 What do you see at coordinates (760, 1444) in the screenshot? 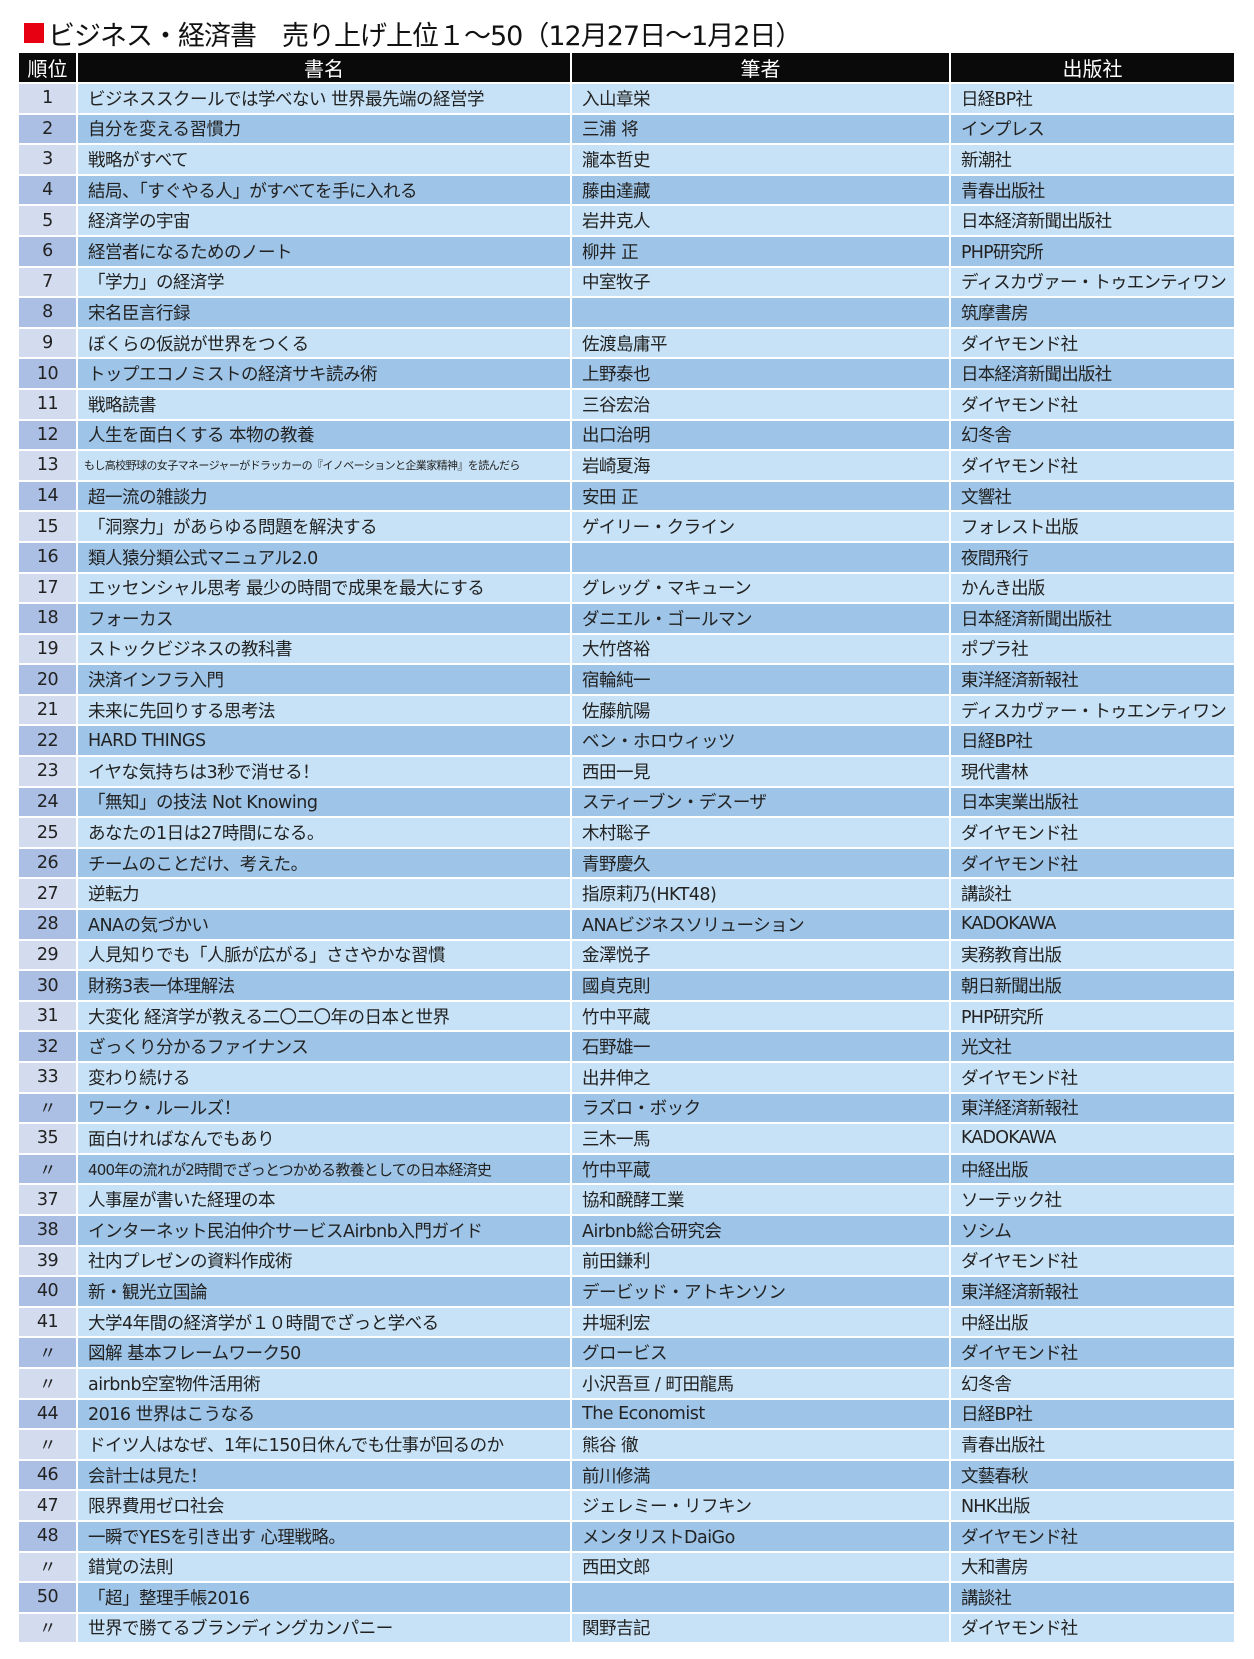
I see `author-cell: 熊谷 徹` at bounding box center [760, 1444].